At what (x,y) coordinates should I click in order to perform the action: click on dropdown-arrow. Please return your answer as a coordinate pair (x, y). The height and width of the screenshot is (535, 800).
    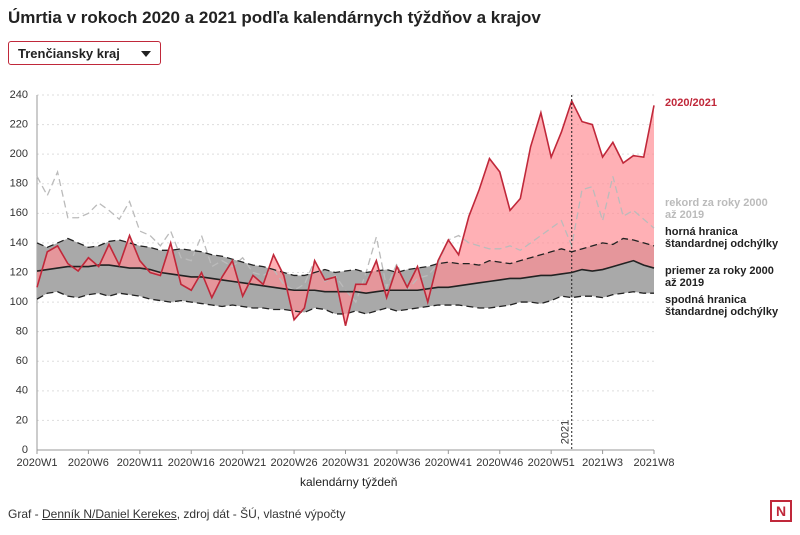
    Looking at the image, I should click on (146, 54).